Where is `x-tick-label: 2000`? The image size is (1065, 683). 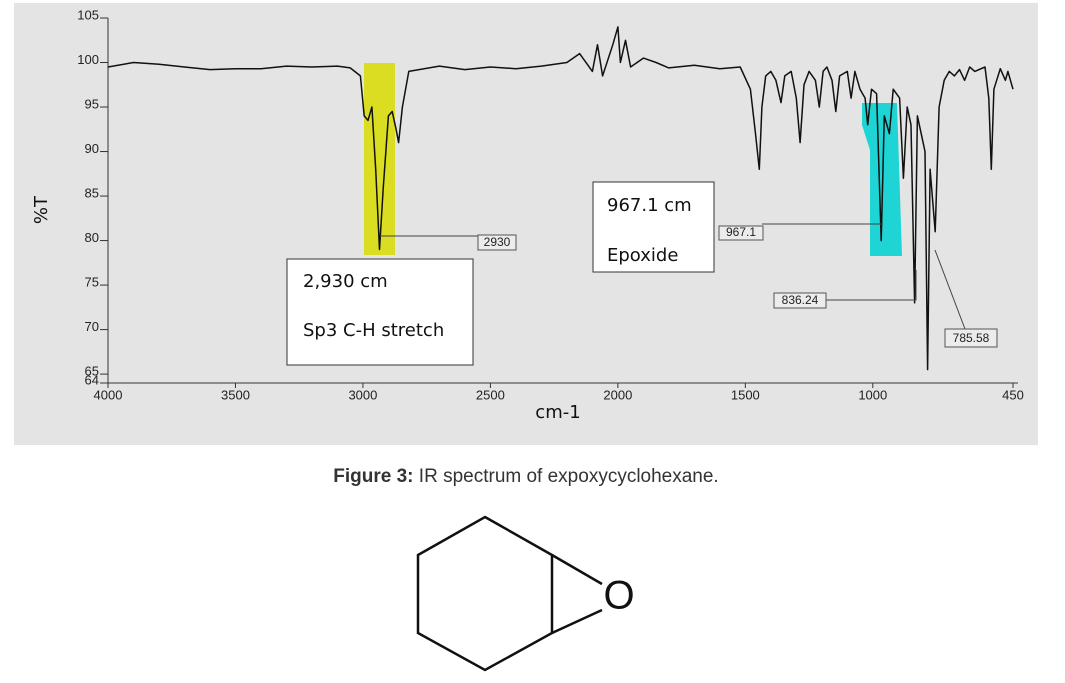 x-tick-label: 2000 is located at coordinates (617, 394).